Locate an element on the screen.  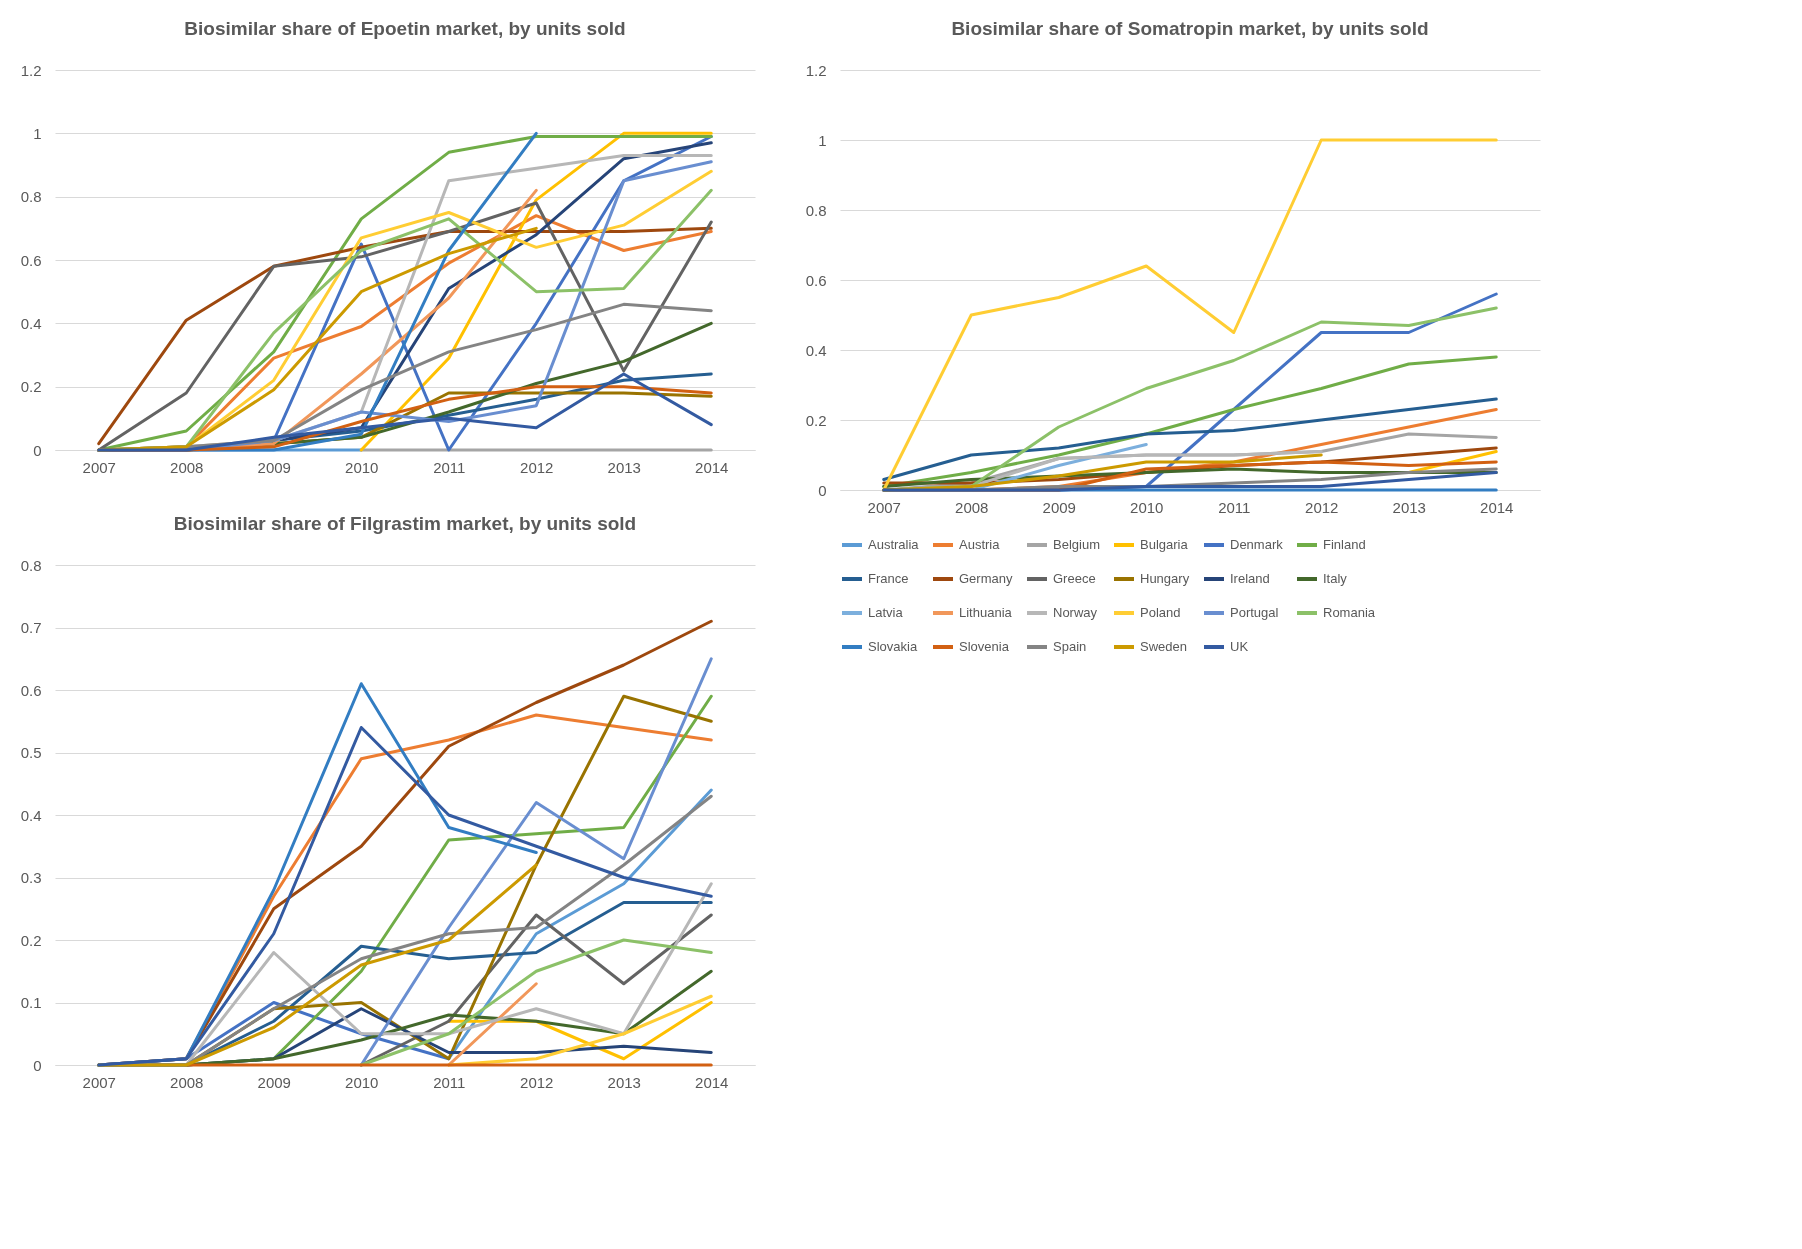
legend-label: Ireland is located at coordinates (1250, 578).